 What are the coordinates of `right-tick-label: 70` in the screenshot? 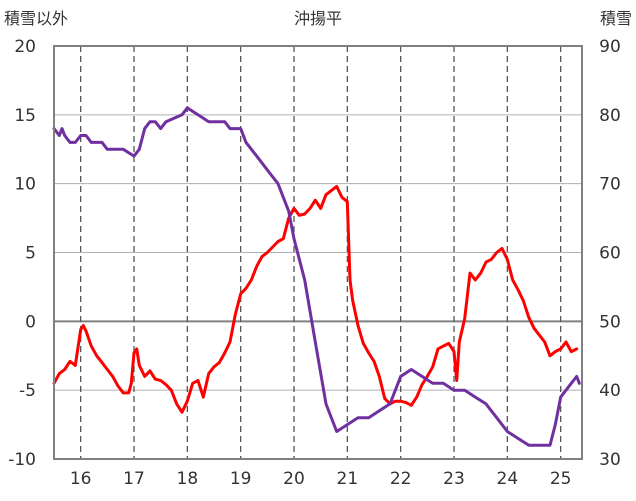 It's located at (610, 185).